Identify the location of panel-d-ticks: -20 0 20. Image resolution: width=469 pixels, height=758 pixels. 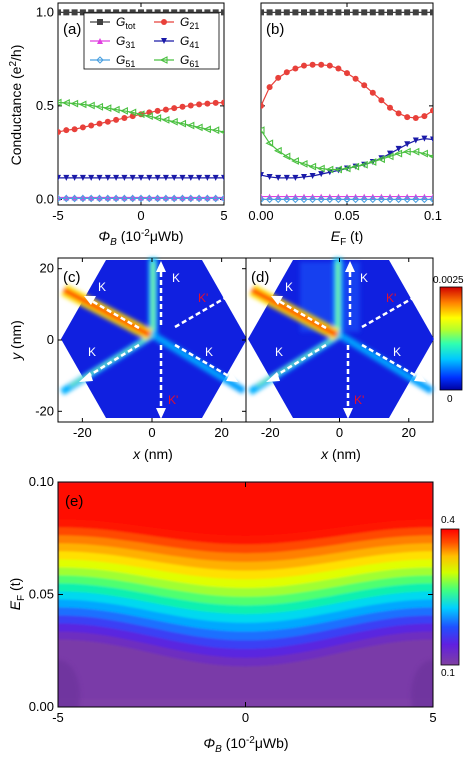
(338, 349).